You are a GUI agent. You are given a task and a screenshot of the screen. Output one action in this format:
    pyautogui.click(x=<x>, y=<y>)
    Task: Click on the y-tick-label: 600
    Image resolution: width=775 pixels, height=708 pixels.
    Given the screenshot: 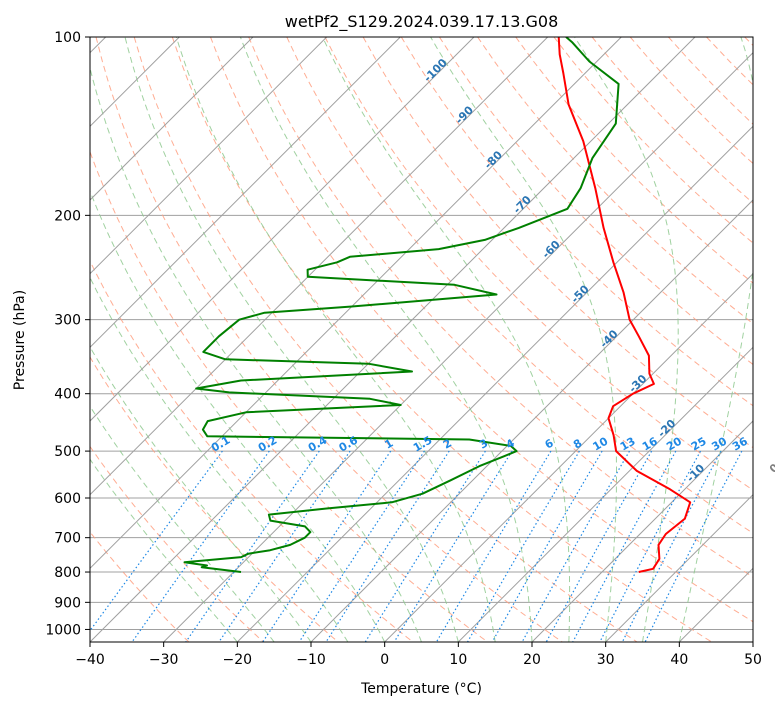 What is the action you would take?
    pyautogui.click(x=67, y=499)
    